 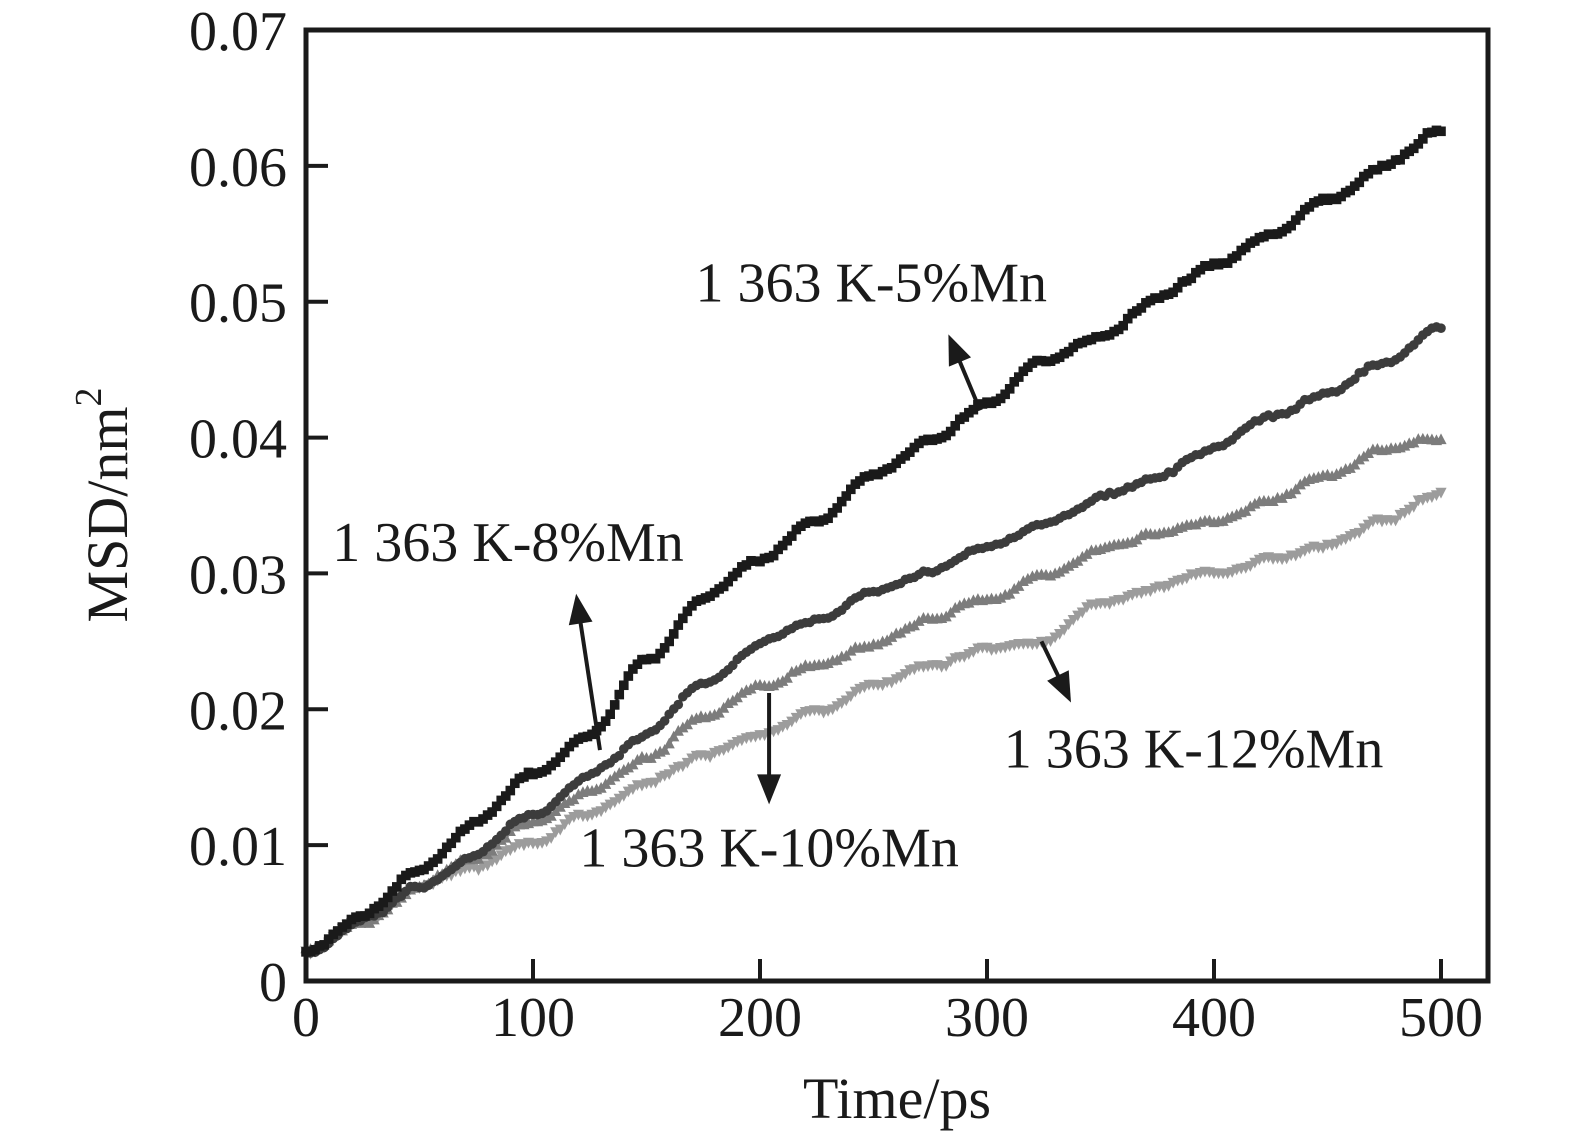 What do you see at coordinates (238, 168) in the screenshot?
I see `y-tick-label-0.06: 0.06` at bounding box center [238, 168].